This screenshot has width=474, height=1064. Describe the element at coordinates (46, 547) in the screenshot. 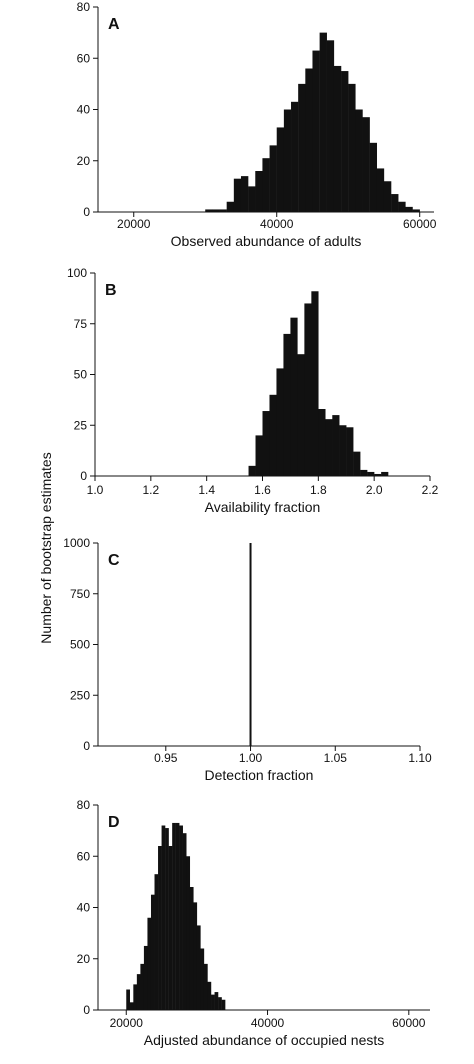

I see `shared-y-axis-label: Number of bootstrap estimates` at that location.